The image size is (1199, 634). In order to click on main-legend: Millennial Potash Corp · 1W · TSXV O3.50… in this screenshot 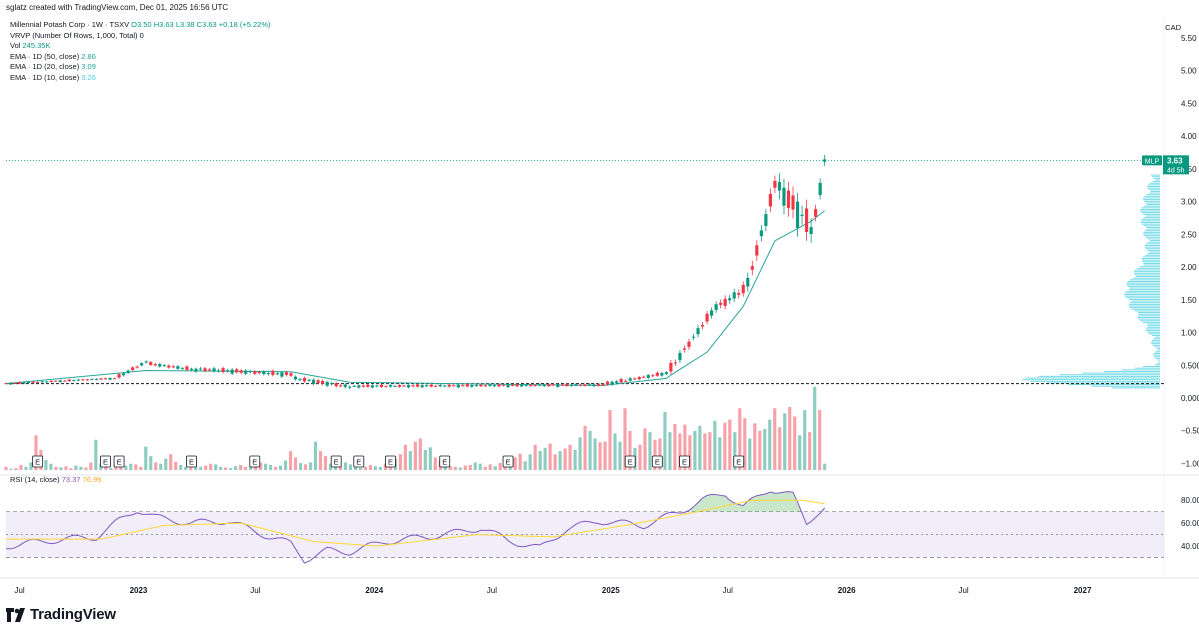, I will do `click(140, 51)`.